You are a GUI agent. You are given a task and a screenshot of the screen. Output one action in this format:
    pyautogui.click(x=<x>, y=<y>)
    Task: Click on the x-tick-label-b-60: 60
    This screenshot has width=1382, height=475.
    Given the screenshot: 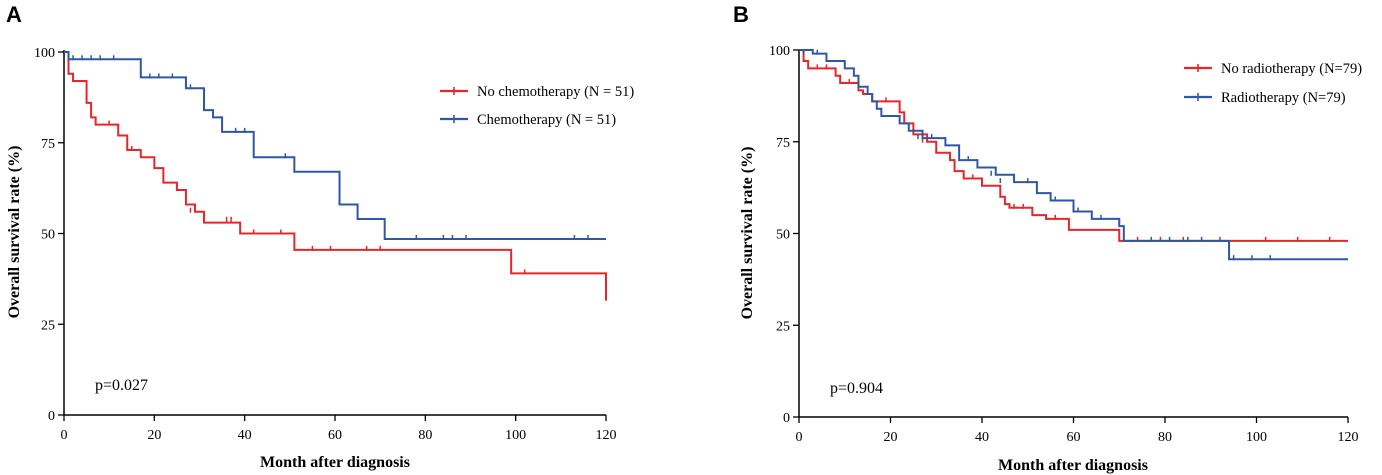 What is the action you would take?
    pyautogui.click(x=1074, y=437)
    